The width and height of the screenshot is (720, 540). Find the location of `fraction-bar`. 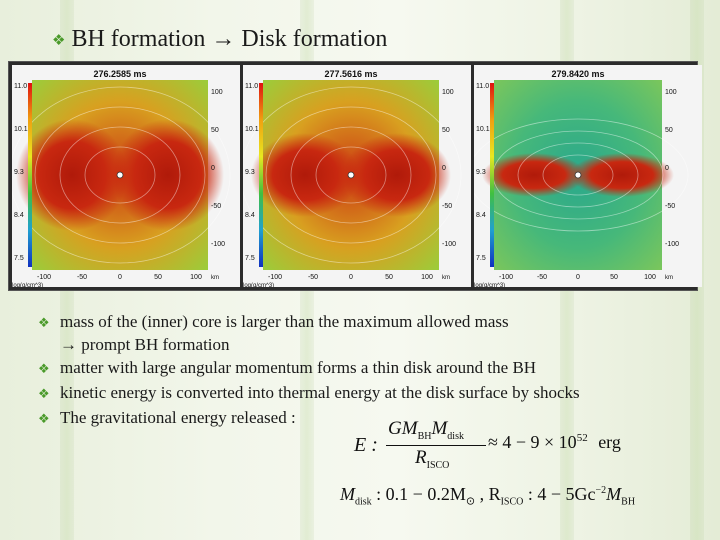

fraction-bar is located at coordinates (436, 445).